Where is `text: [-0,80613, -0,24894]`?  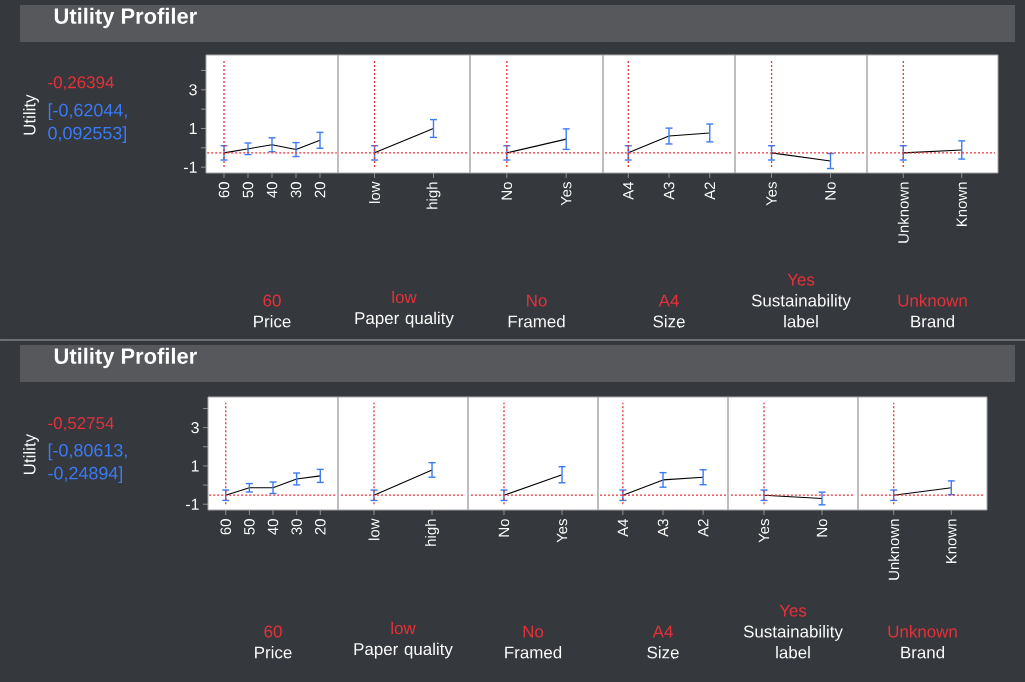 text: [-0,80613, -0,24894] is located at coordinates (87, 463).